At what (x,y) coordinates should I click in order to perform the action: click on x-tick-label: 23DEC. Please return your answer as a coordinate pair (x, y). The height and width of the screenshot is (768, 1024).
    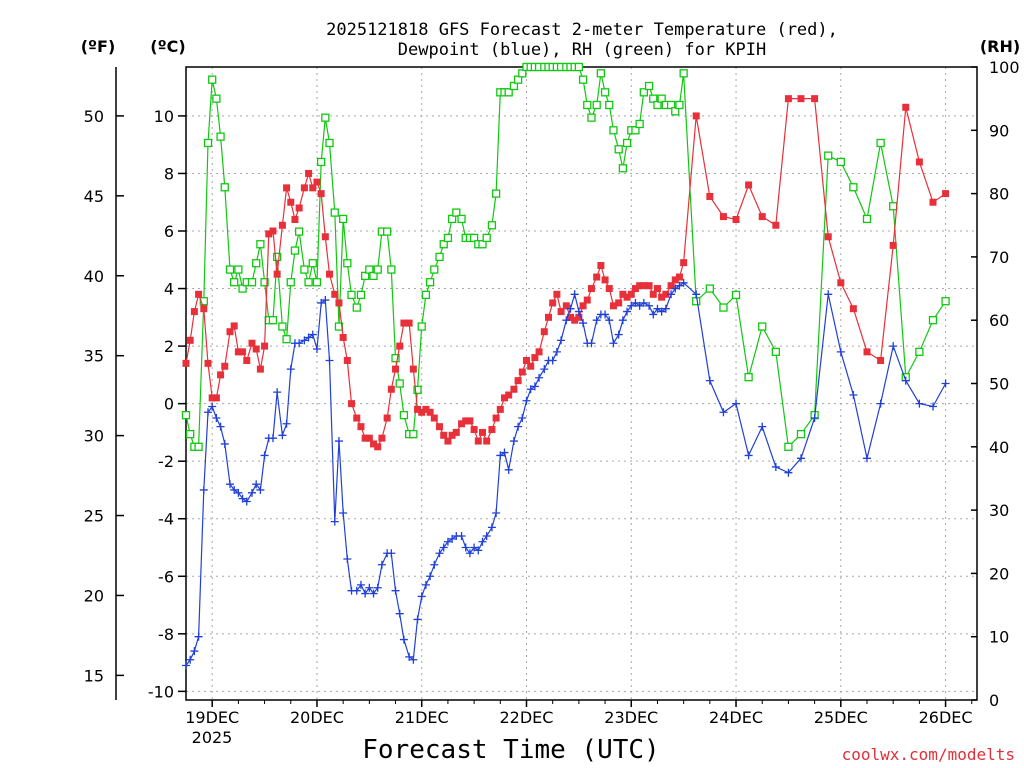
    Looking at the image, I should click on (631, 717).